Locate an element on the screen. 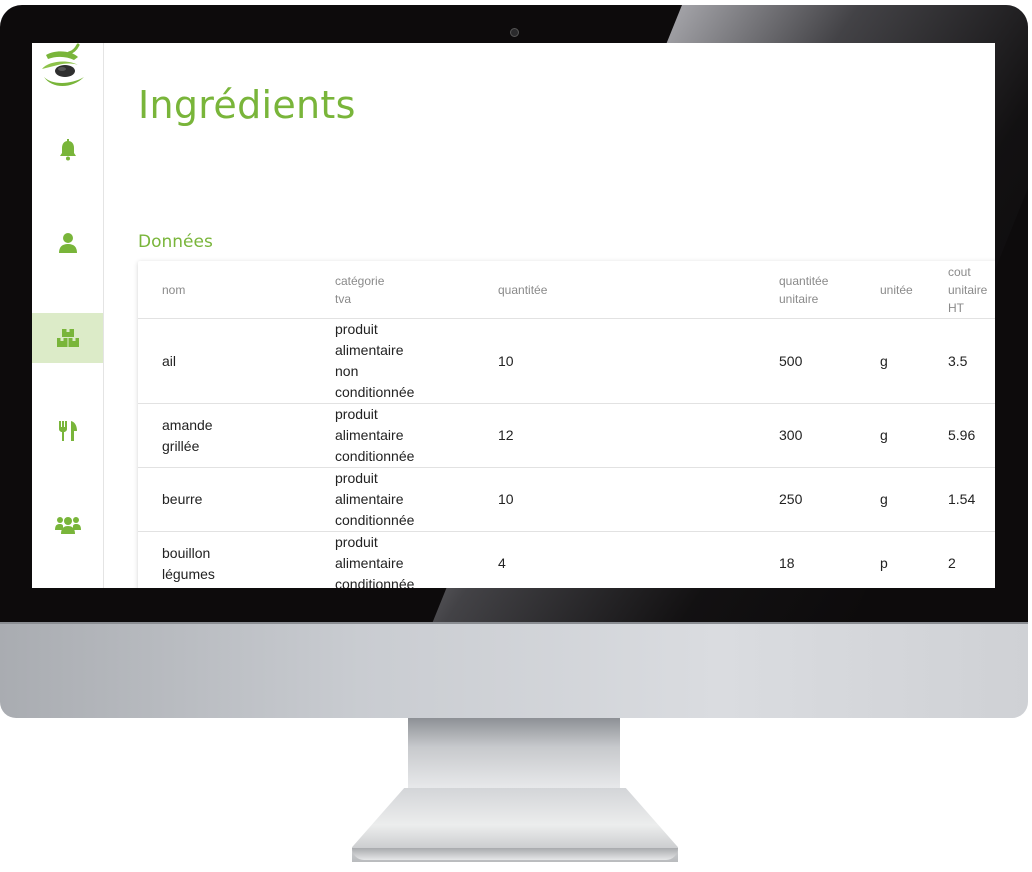  sidebar is located at coordinates (68, 315).